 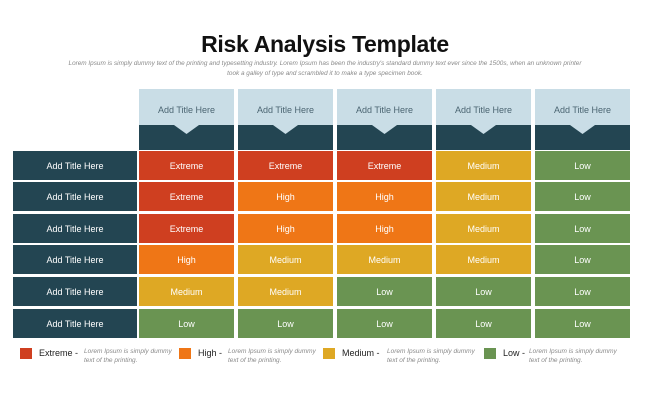 I want to click on row-header-1: Add Title Here, so click(x=75, y=165).